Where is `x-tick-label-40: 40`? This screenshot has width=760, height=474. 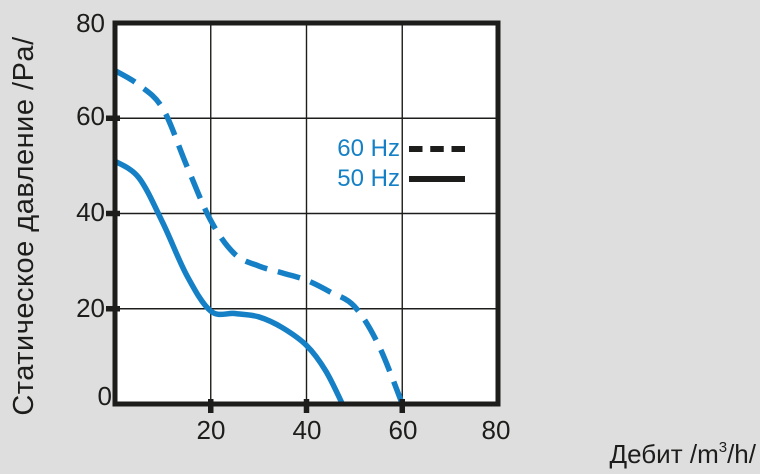
x-tick-label-40: 40 is located at coordinates (307, 430).